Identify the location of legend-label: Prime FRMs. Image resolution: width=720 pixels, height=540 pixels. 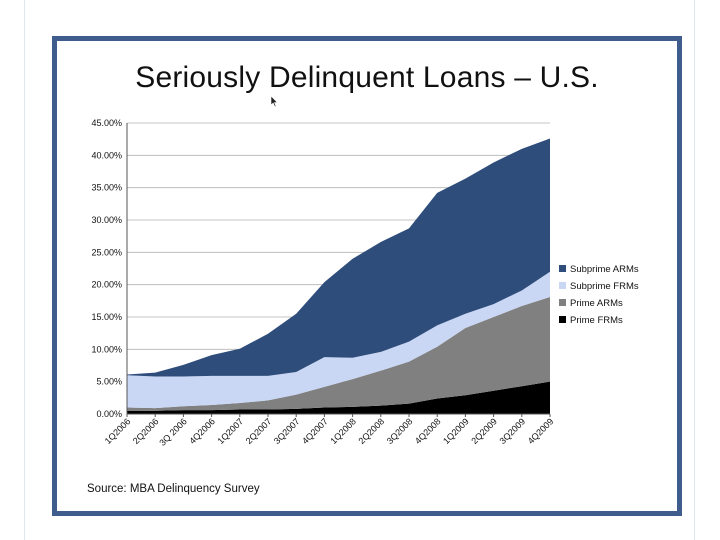
(596, 320).